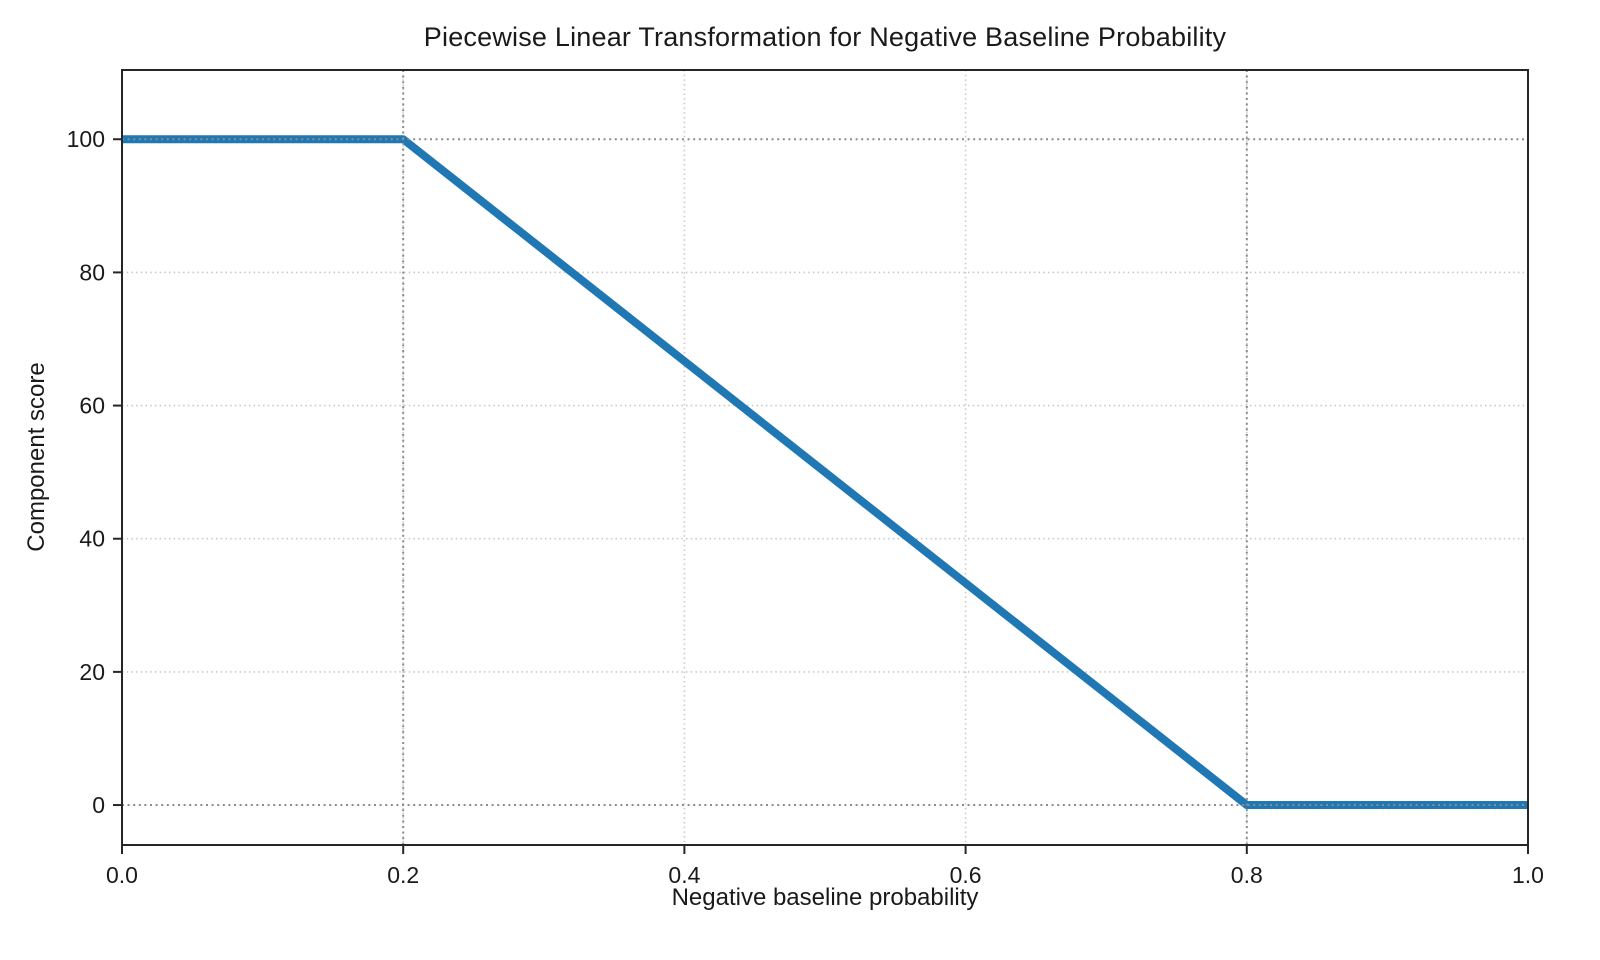  Describe the element at coordinates (966, 875) in the screenshot. I see `x-tick-label: 0.6` at that location.